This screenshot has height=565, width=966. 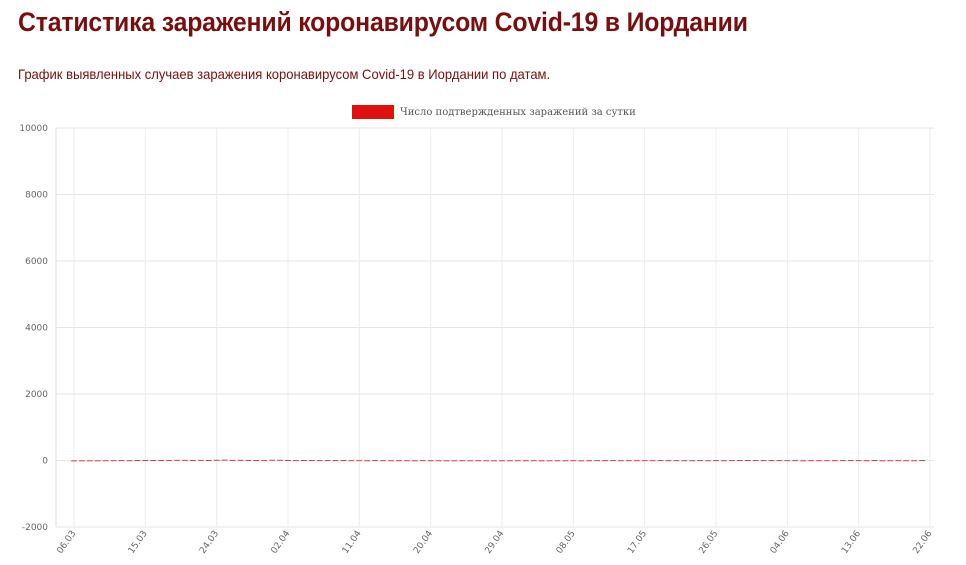 I want to click on x-tick-label: 04.06, so click(x=780, y=542).